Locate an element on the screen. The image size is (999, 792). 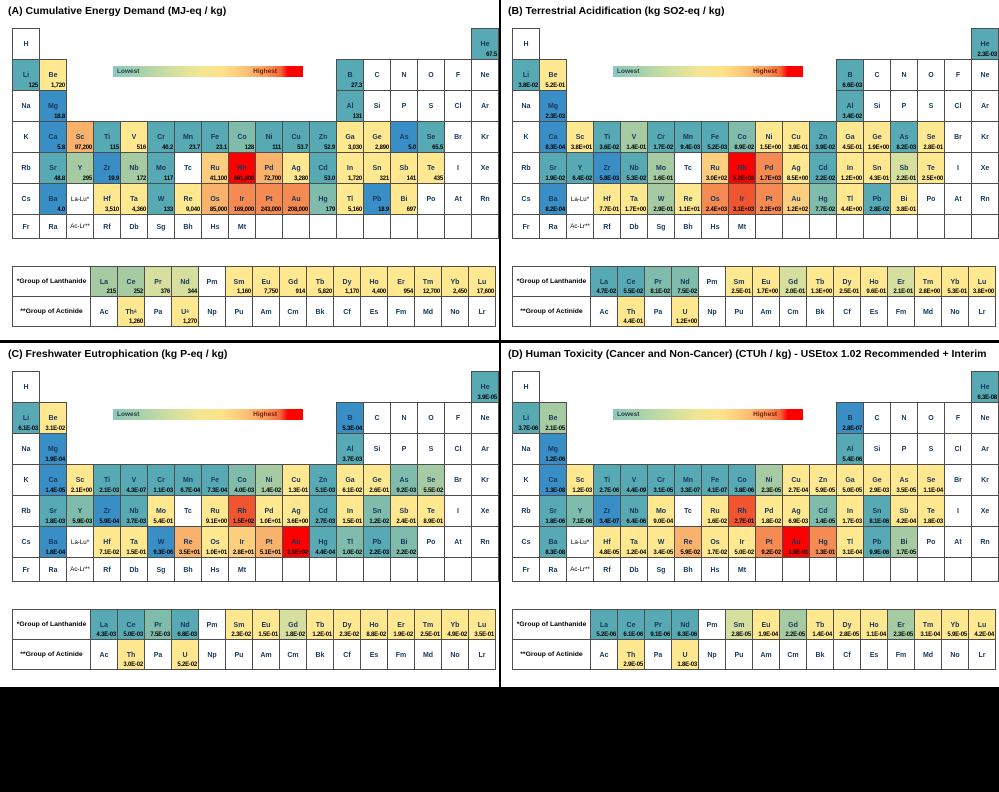
element-cell-Pr: Pr 8.1E-02 is located at coordinates (658, 281).